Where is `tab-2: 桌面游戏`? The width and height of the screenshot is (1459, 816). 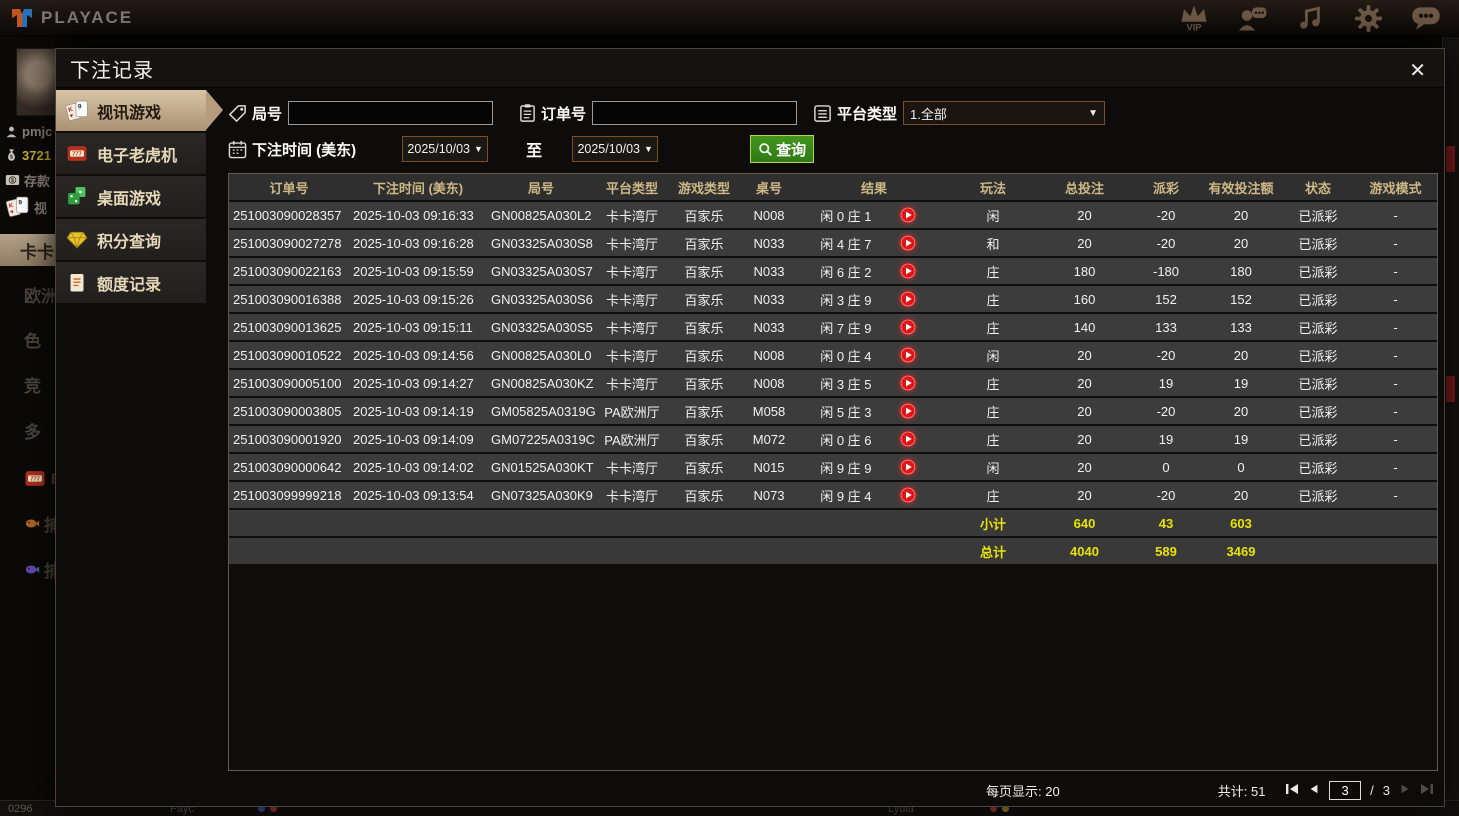 tab-2: 桌面游戏 is located at coordinates (131, 196).